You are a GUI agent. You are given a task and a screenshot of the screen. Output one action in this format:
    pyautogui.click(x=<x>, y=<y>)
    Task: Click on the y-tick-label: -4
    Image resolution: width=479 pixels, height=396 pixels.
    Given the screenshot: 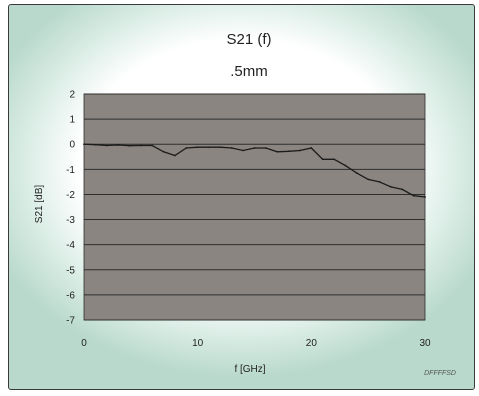 What is the action you would take?
    pyautogui.click(x=70, y=245)
    